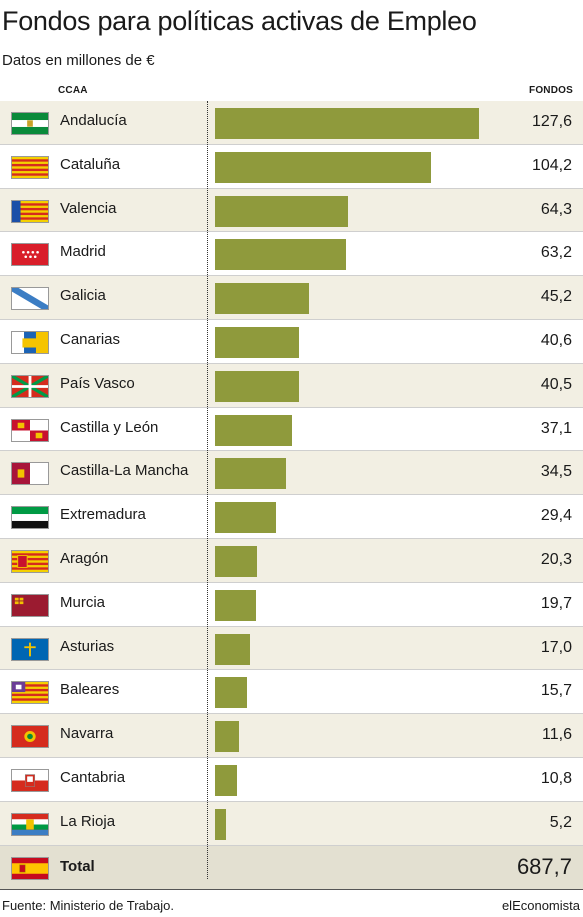  What do you see at coordinates (280, 255) in the screenshot?
I see `bar-madrid` at bounding box center [280, 255].